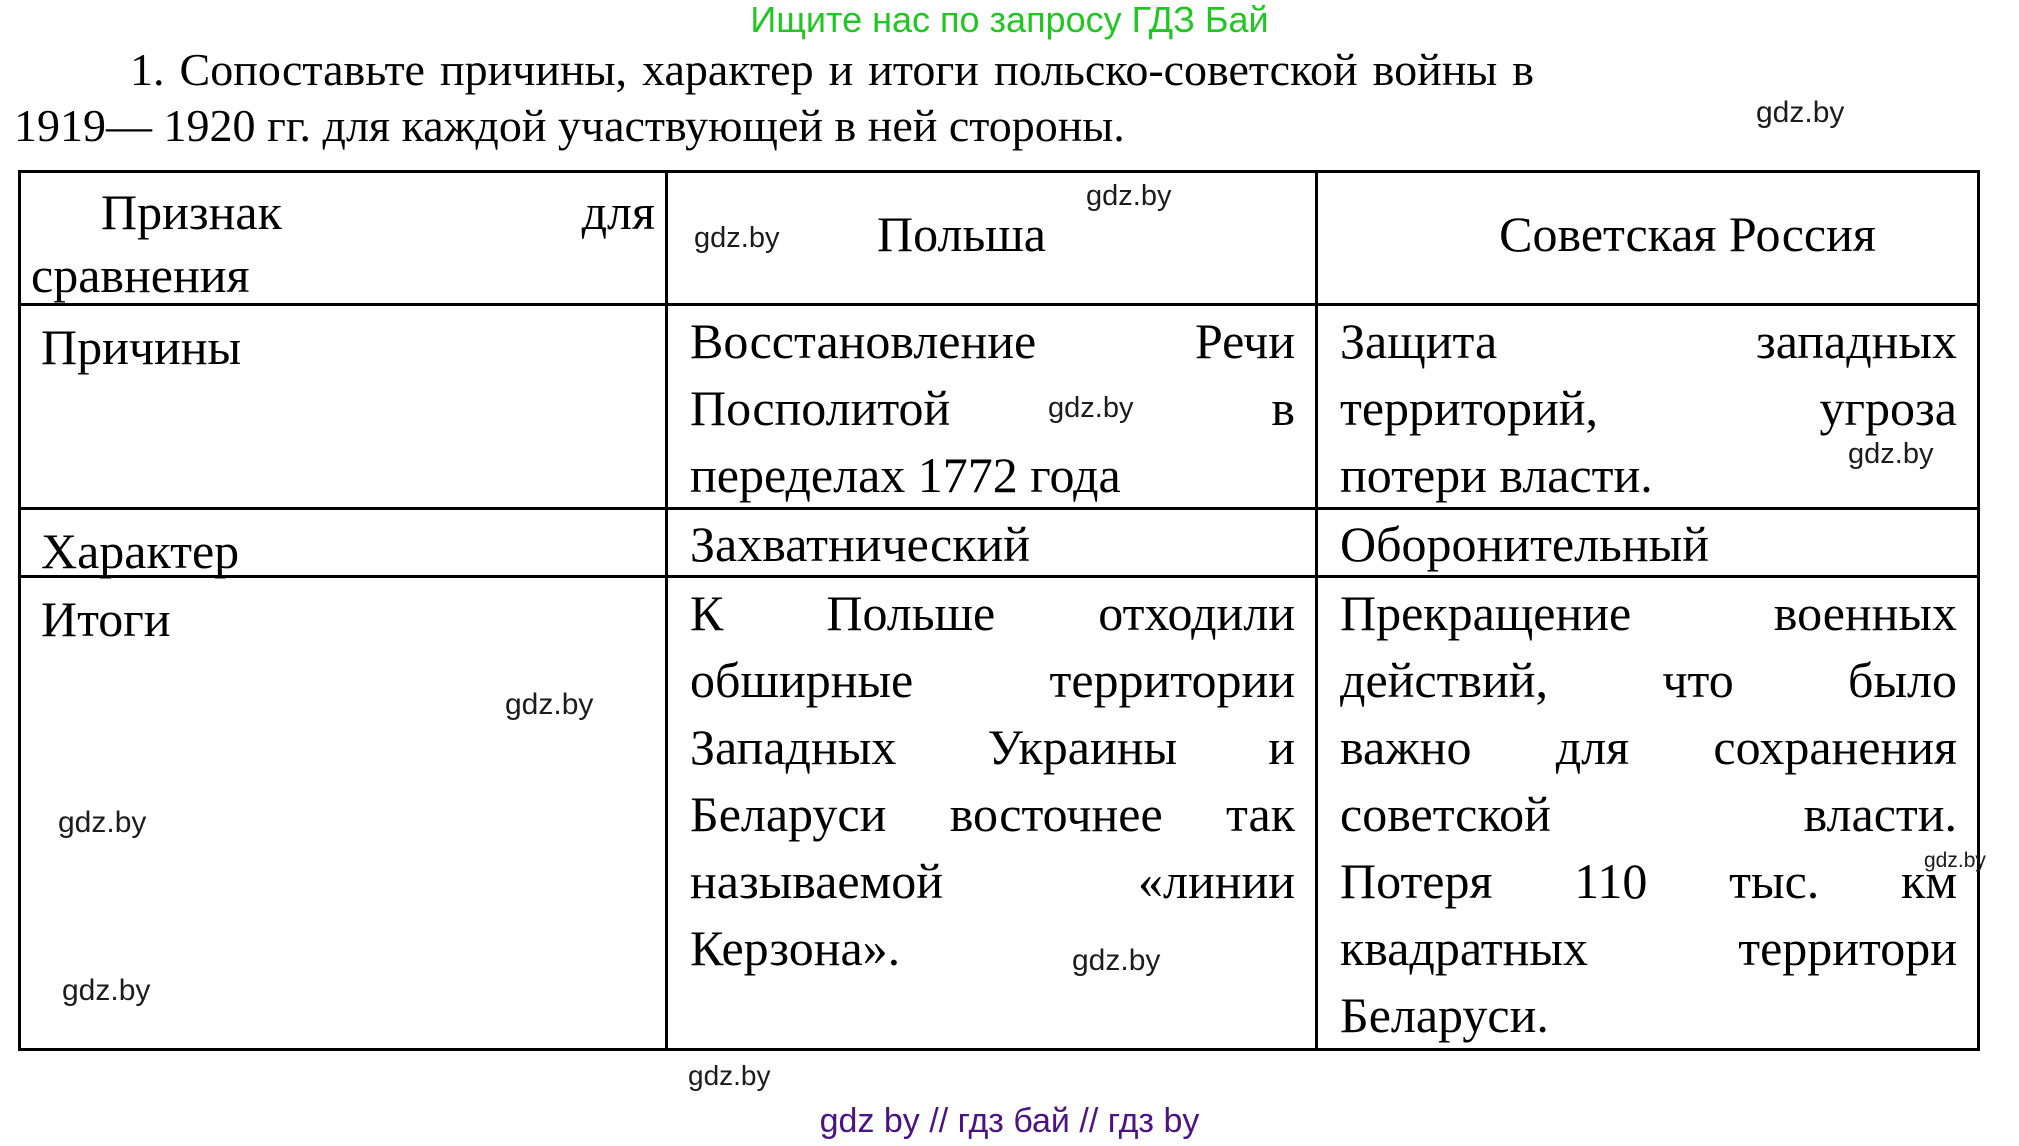 This screenshot has height=1146, width=2019. What do you see at coordinates (1648, 680) in the screenshot?
I see `text-line: действий, что было` at bounding box center [1648, 680].